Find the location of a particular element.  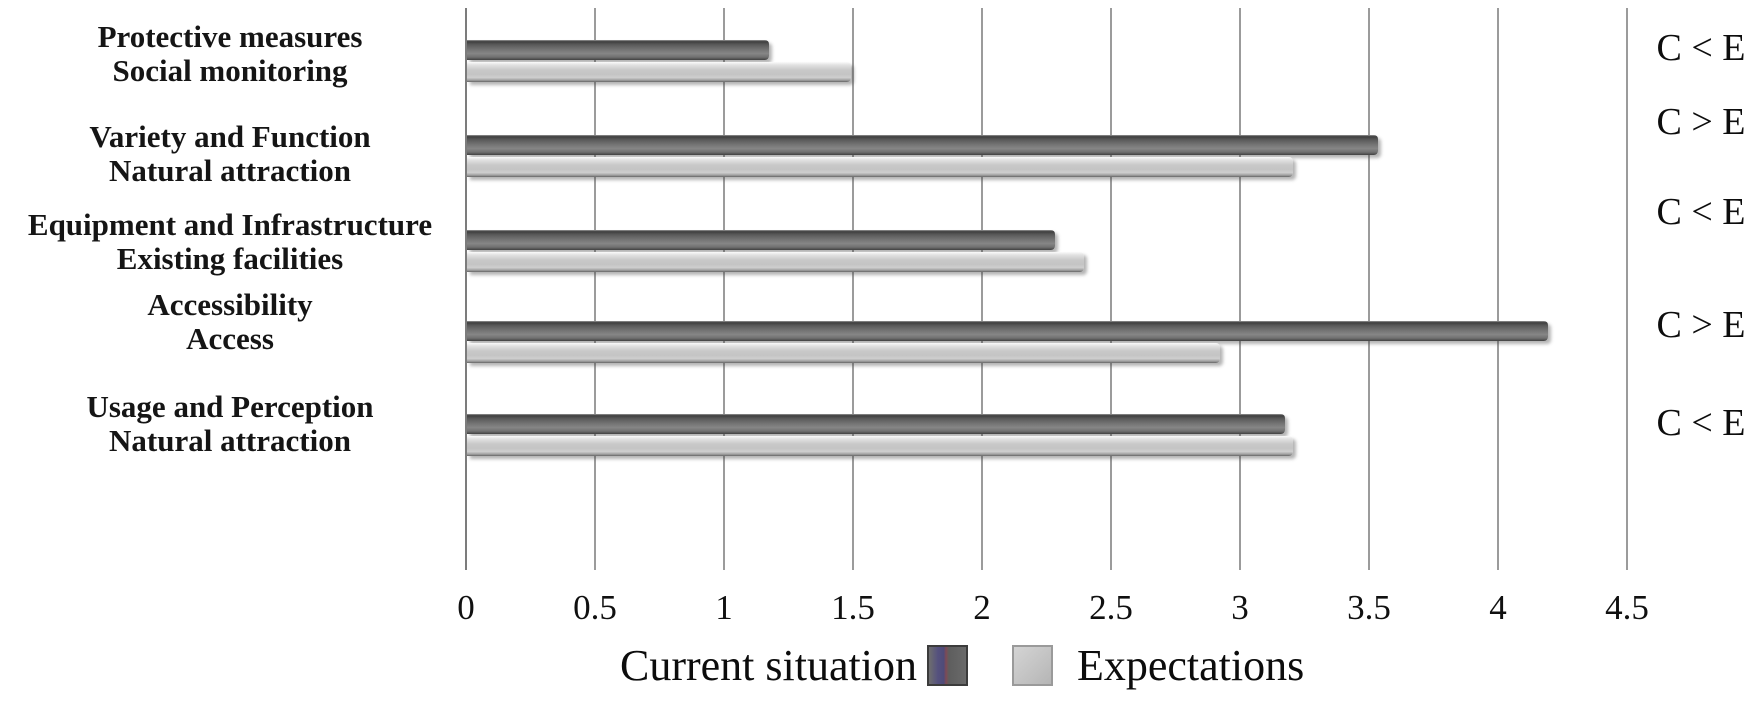

category-label: Accessibility Access is located at coordinates (230, 322).